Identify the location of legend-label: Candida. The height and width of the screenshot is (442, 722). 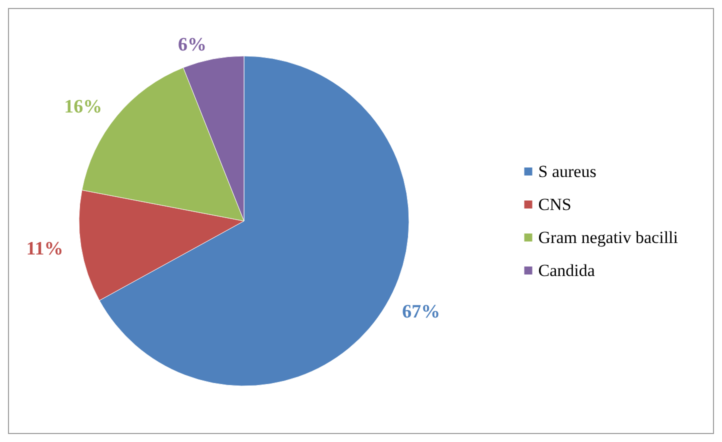
(567, 270).